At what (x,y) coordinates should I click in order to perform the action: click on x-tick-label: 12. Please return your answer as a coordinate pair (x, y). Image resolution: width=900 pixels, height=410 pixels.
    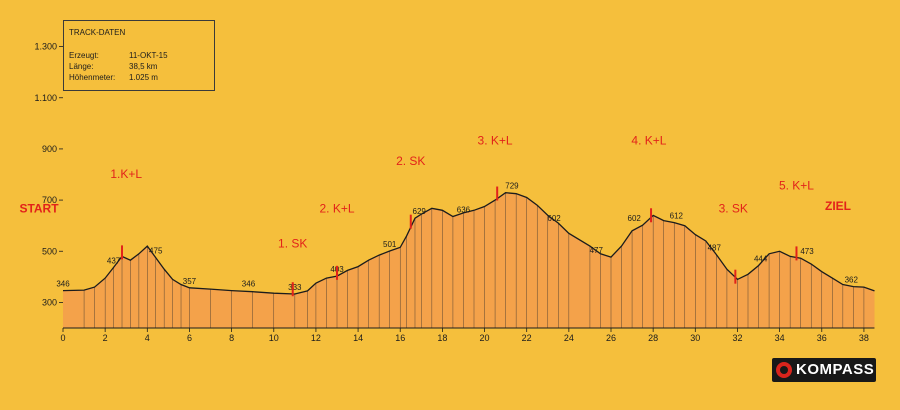
    Looking at the image, I should click on (316, 338).